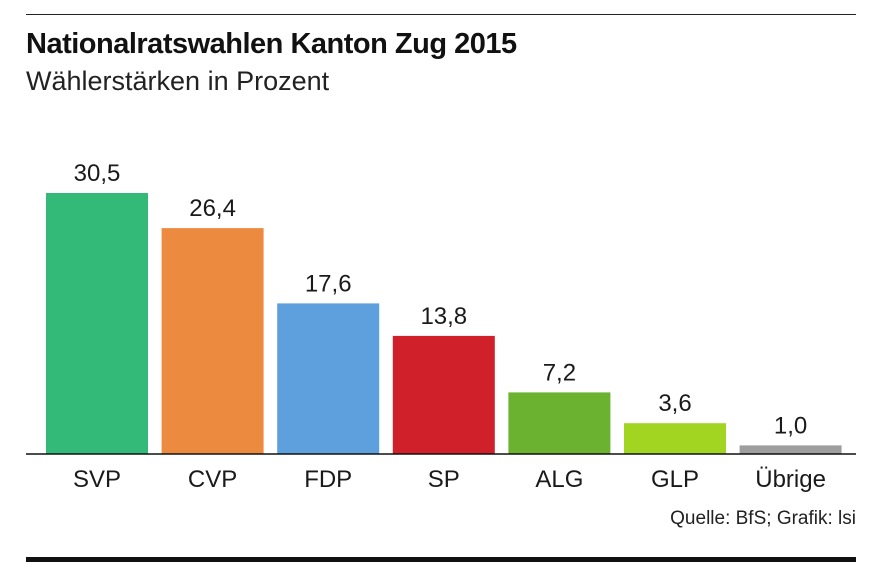 This screenshot has height=578, width=872. Describe the element at coordinates (271, 44) in the screenshot. I see `chart-title: Nationalratswahlen Kanton Zug 2015` at that location.